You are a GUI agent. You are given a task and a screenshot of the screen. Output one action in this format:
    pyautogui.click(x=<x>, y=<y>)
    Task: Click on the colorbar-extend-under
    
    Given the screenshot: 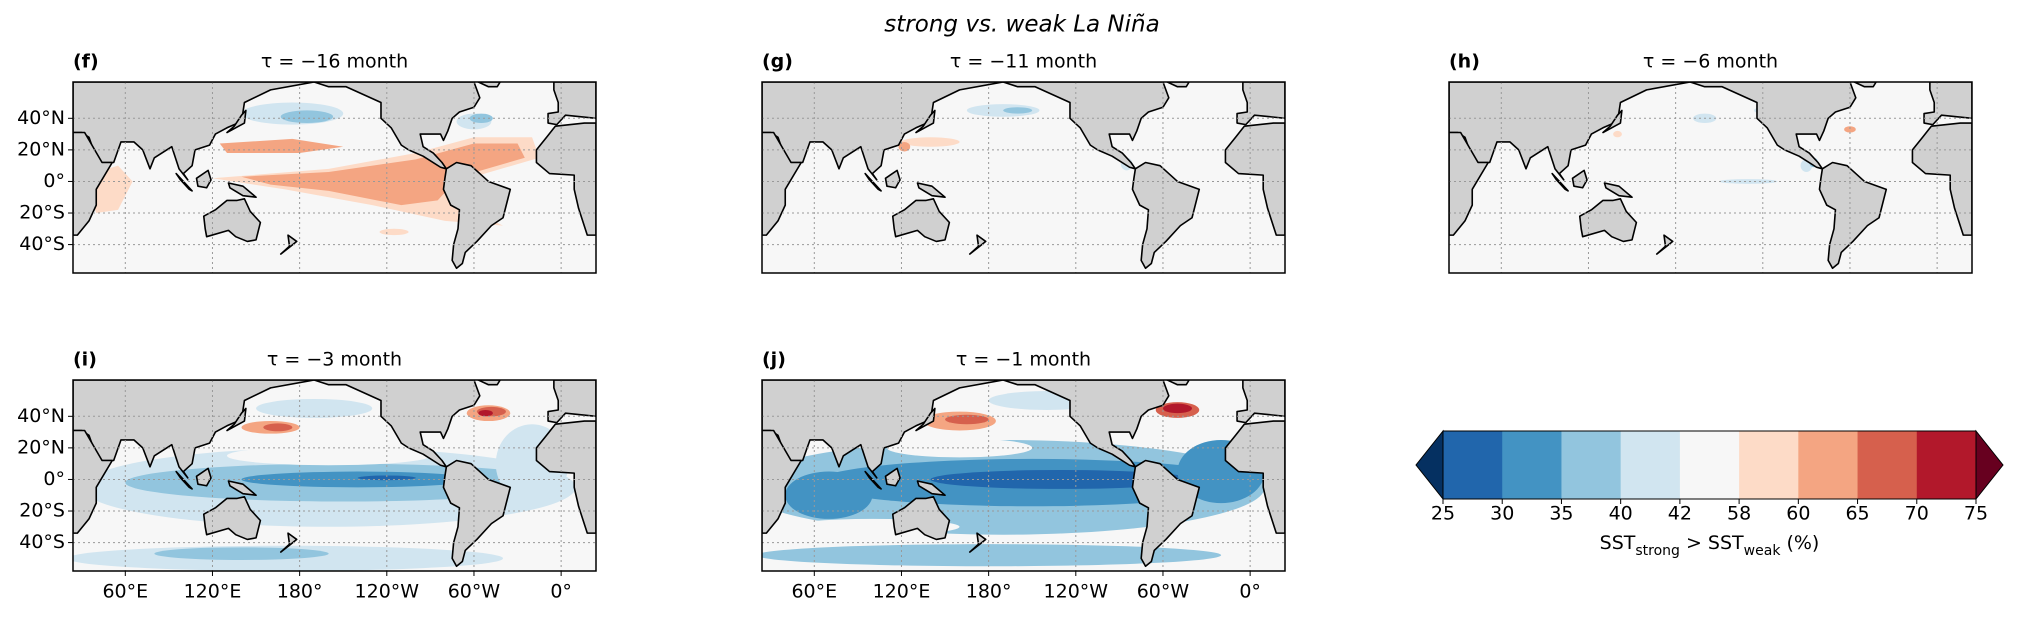 What is the action you would take?
    pyautogui.click(x=1429, y=465)
    